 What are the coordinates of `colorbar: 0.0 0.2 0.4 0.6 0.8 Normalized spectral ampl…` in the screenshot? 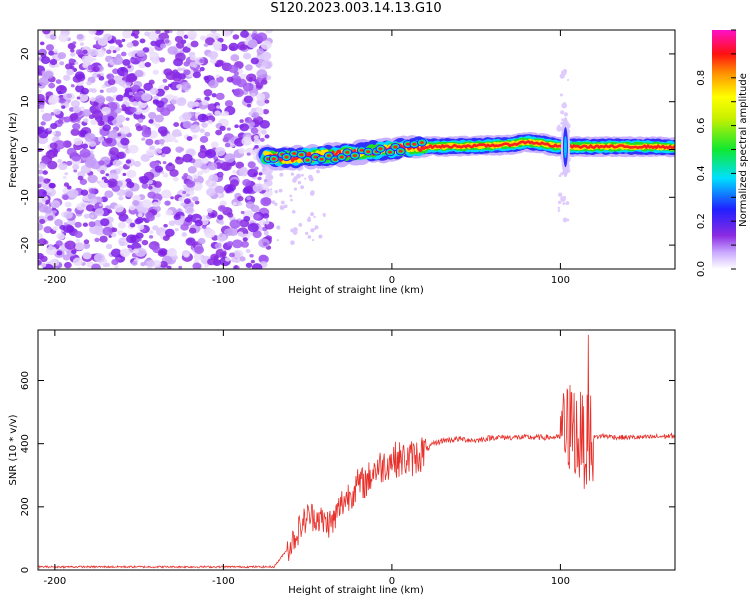 It's located at (722, 153).